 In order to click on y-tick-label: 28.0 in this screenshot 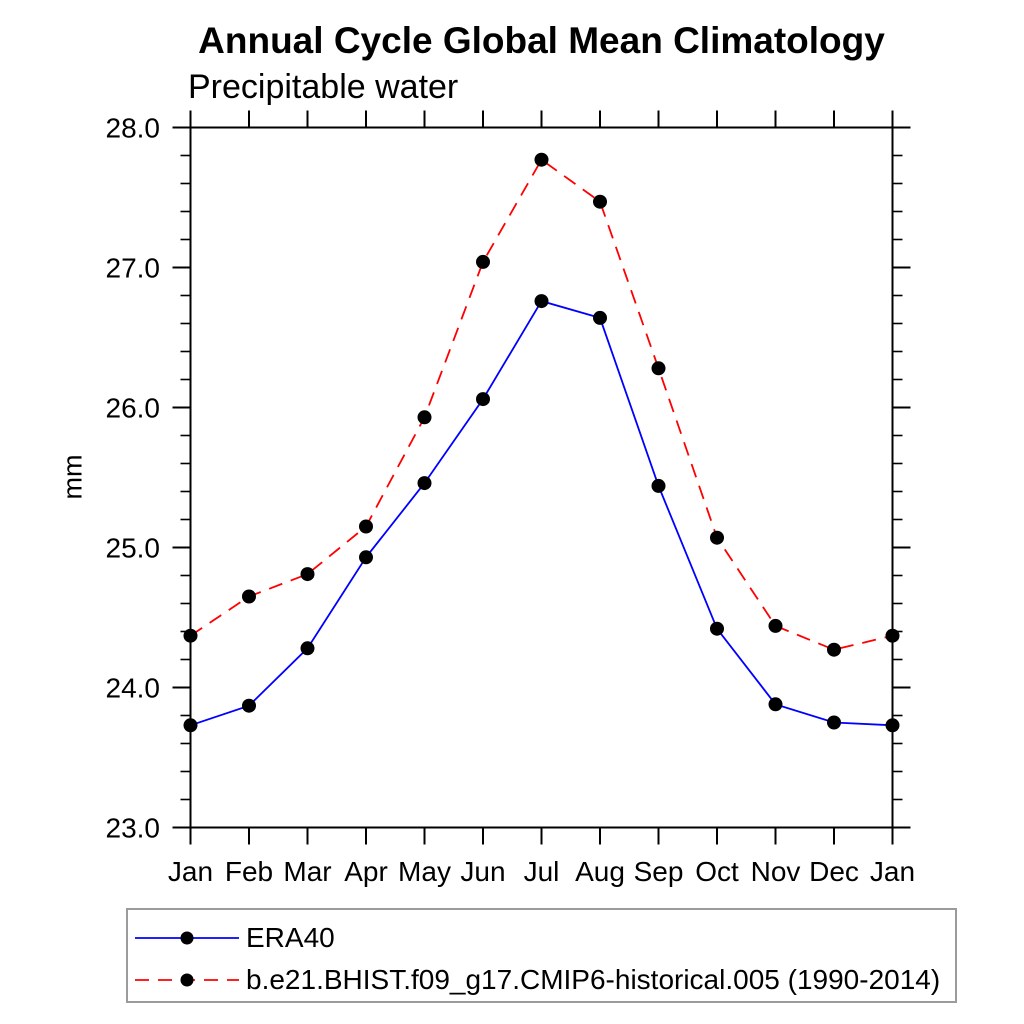, I will do `click(133, 128)`.